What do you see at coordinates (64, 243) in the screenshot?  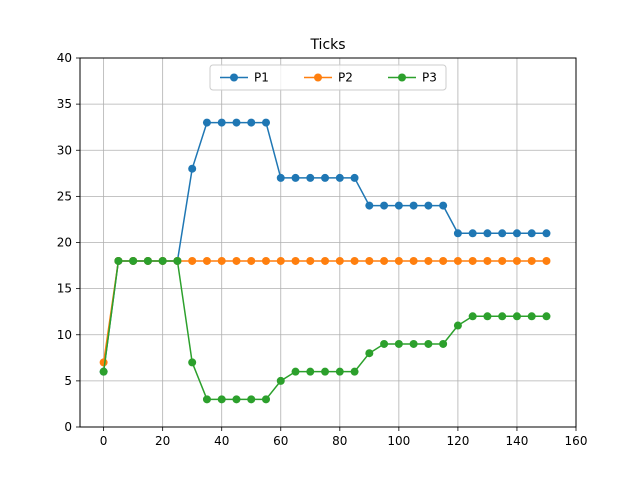 I see `y-tick-label: 20` at bounding box center [64, 243].